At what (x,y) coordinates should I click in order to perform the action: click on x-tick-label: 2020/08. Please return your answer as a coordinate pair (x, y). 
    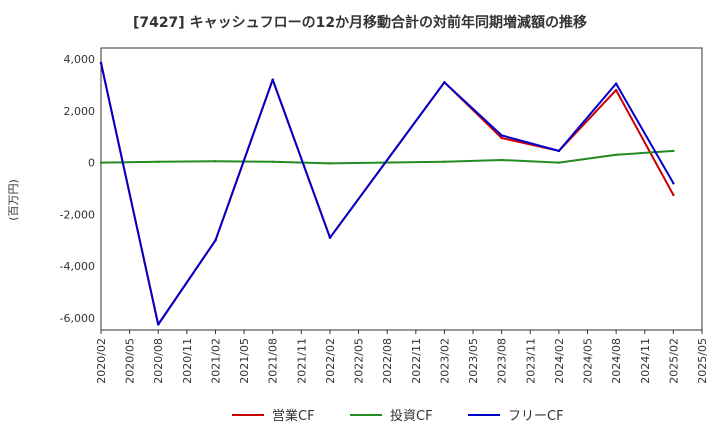
    Looking at the image, I should click on (158, 361).